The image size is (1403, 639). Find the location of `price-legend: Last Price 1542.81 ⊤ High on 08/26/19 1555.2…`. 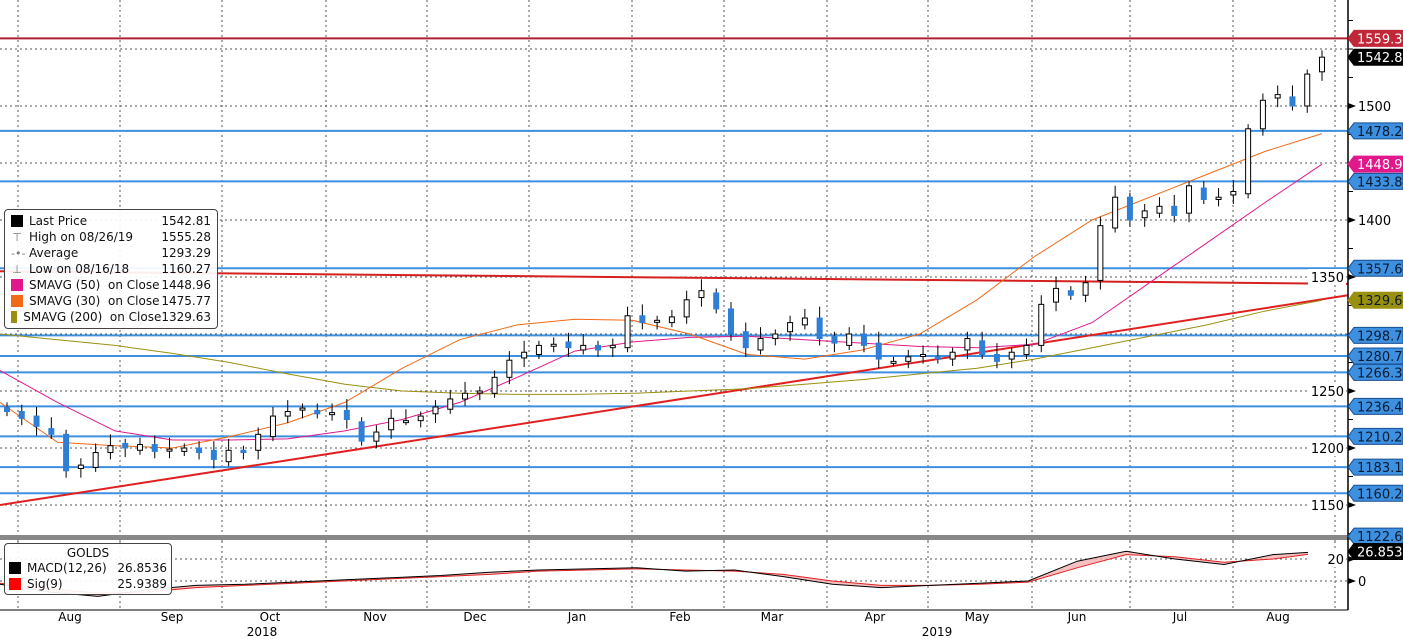

price-legend: Last Price 1542.81 ⊤ High on 08/26/19 1555.2… is located at coordinates (111, 269).